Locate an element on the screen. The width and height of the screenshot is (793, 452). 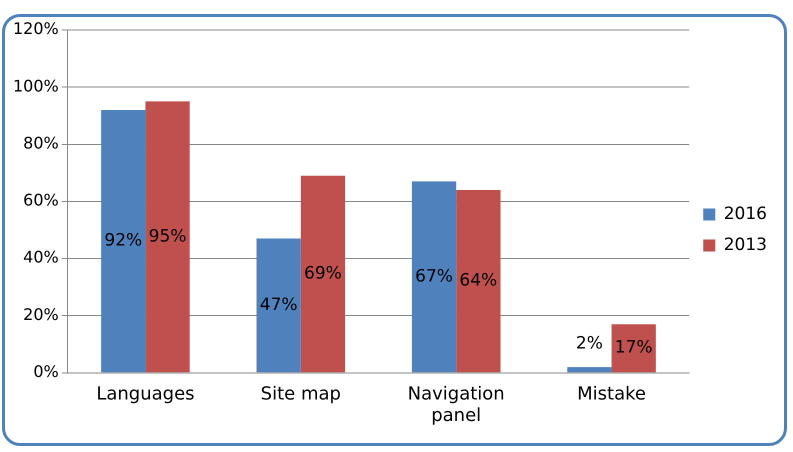
data-label: 69% is located at coordinates (323, 273).